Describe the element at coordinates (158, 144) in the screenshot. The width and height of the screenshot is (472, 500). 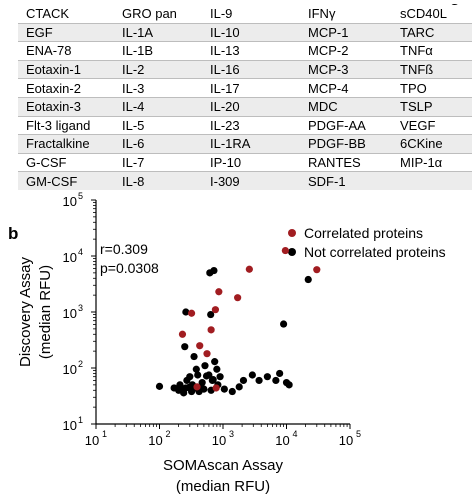
I see `table-cell: IL-6` at that location.